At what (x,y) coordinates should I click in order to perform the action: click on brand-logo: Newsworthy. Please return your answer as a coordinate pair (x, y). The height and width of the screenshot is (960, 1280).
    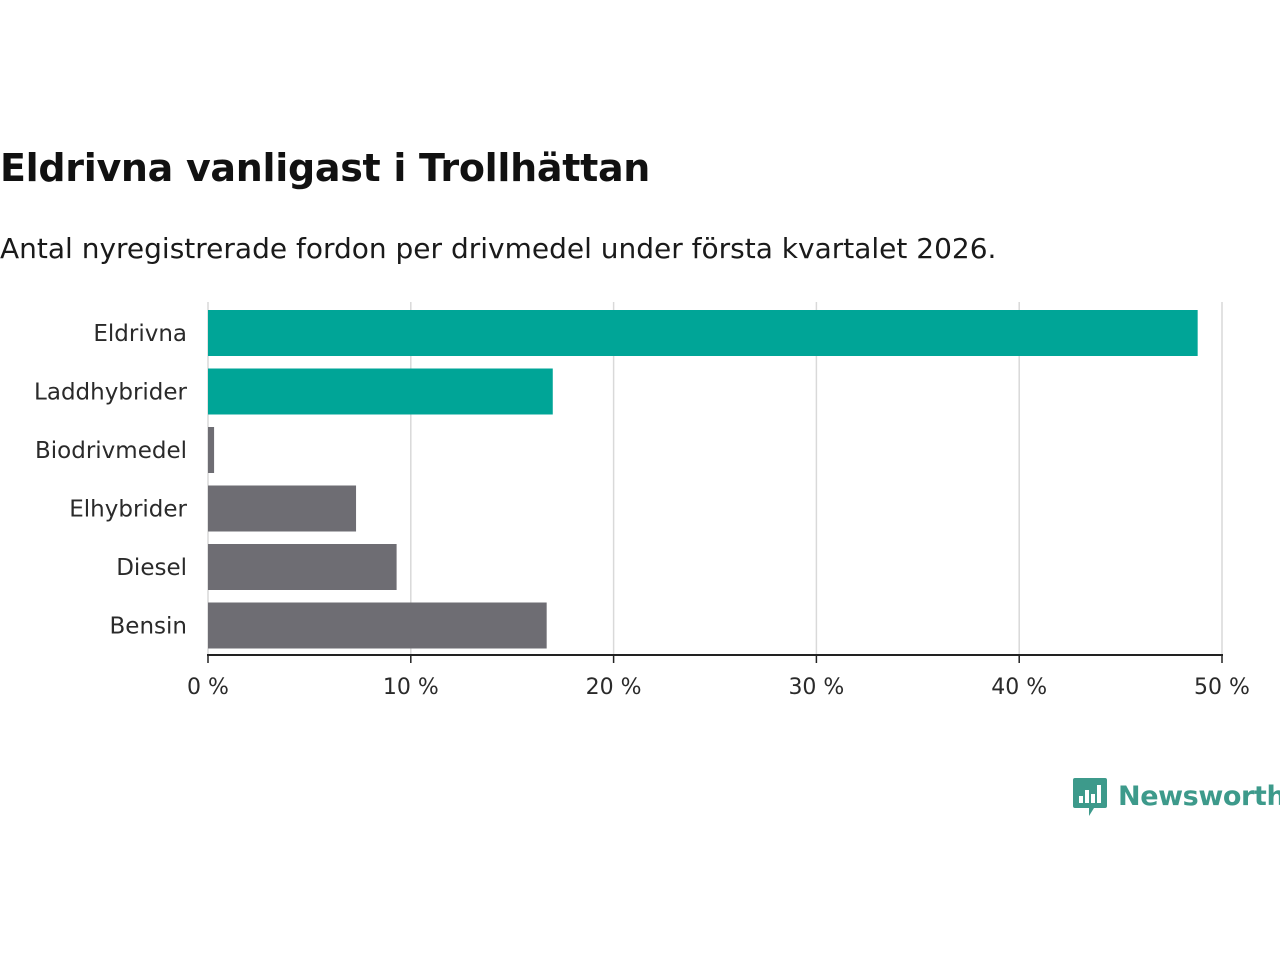
    Looking at the image, I should click on (1176, 796).